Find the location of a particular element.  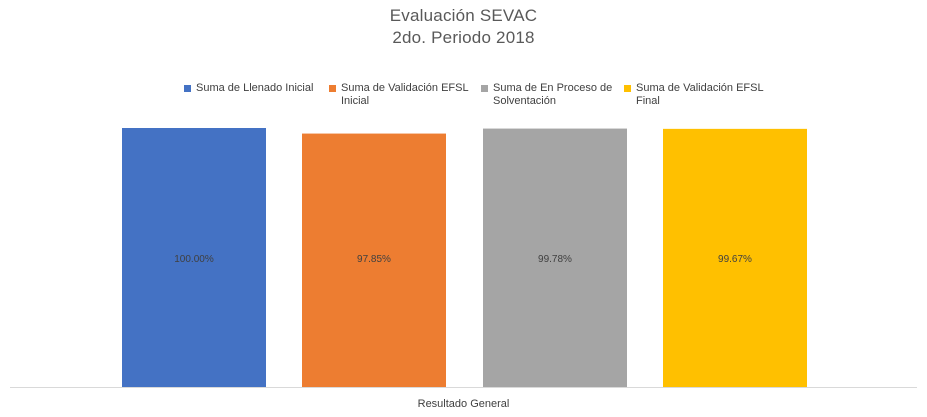

x-tick-label-1: Resultado General is located at coordinates (464, 404).